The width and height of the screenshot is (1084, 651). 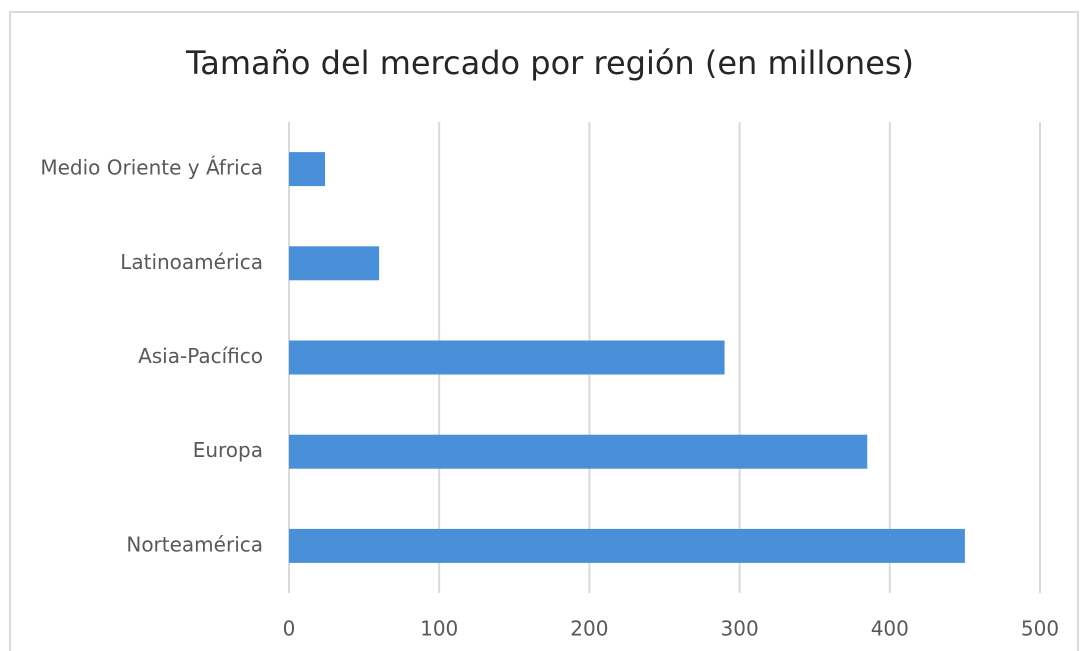 I want to click on y-tick-label: Asia-Pacífico, so click(x=200, y=356).